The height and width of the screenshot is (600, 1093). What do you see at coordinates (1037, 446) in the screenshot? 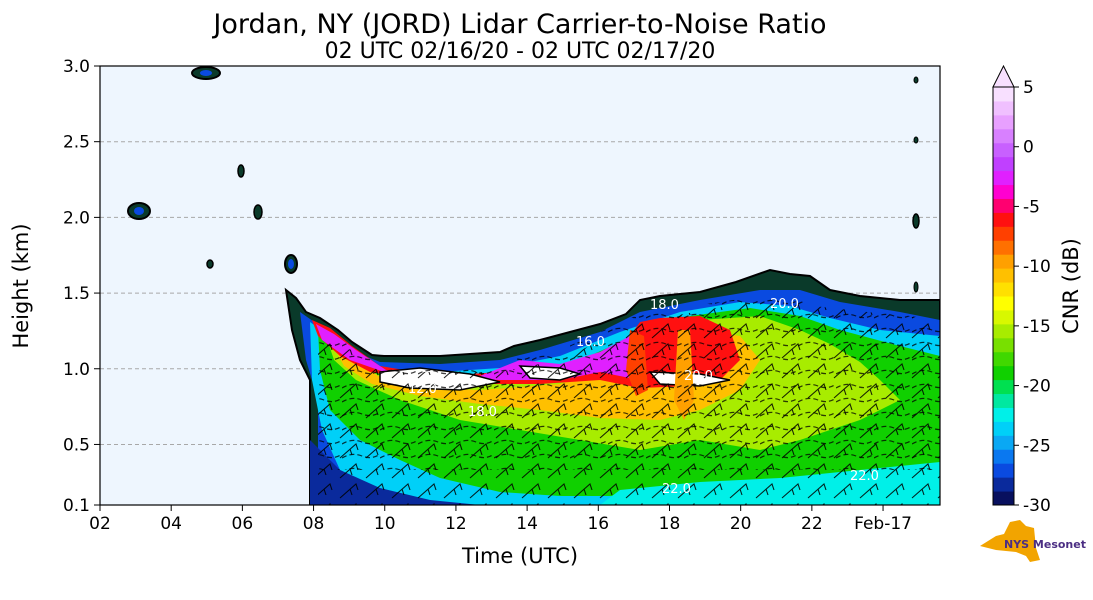
I see `colorbar-tick-label: -25` at bounding box center [1037, 446].